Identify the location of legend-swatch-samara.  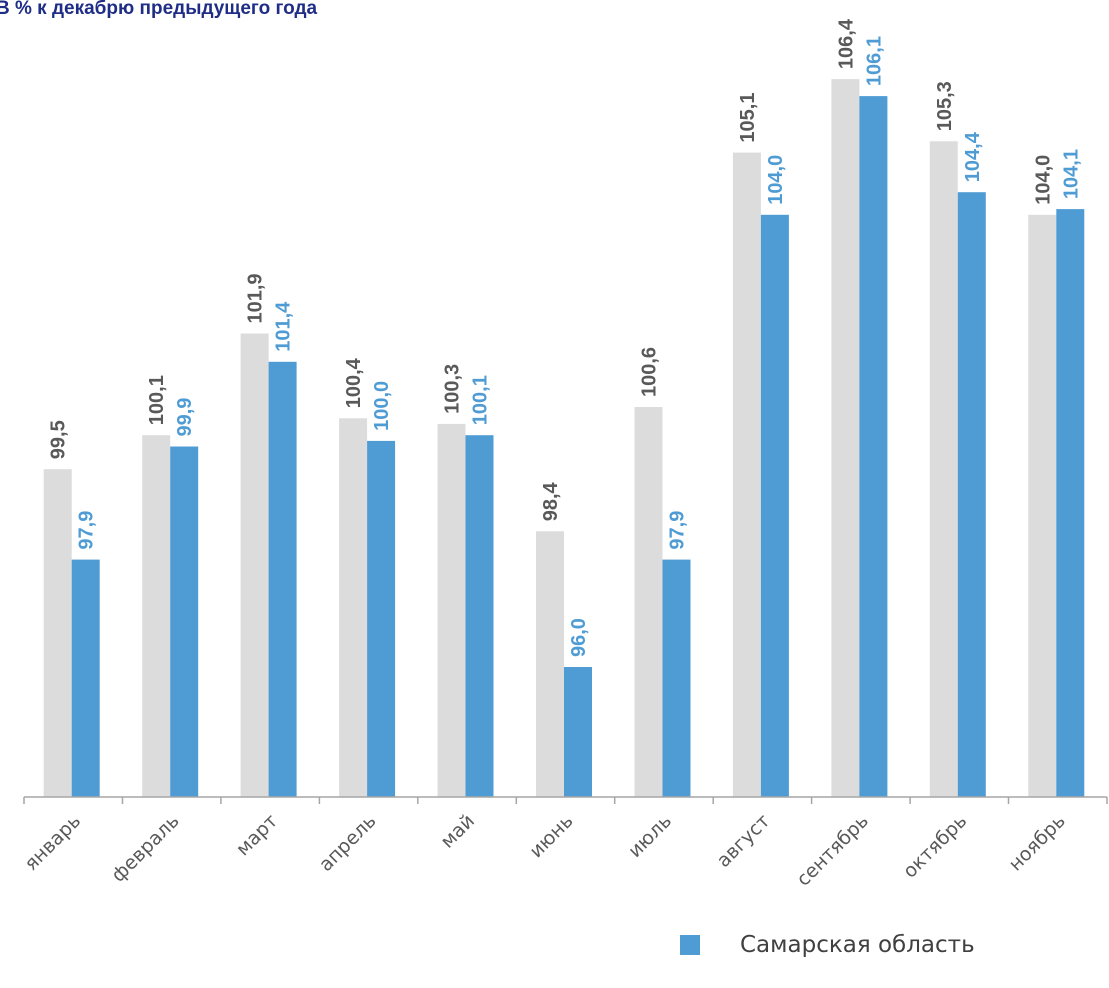
(690, 945).